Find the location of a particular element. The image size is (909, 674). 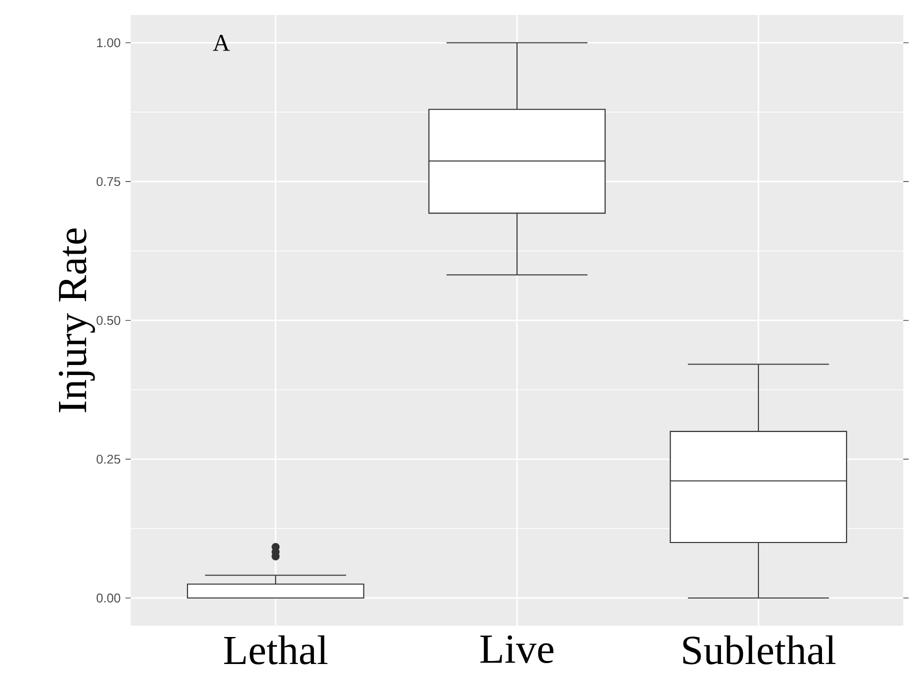

y-tick-label: 0.25 is located at coordinates (108, 459).